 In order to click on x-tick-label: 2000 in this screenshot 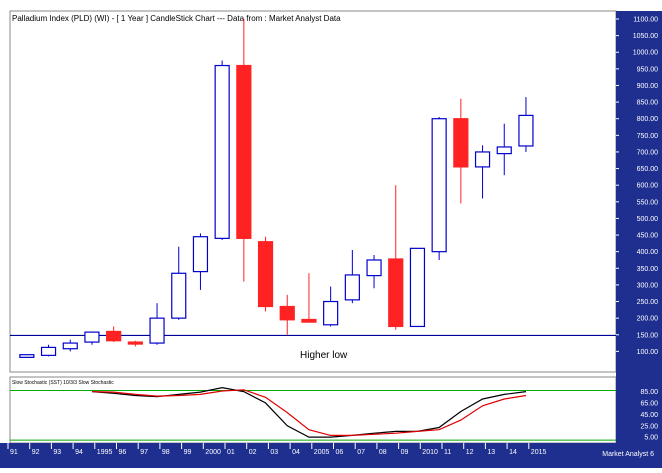, I will do `click(213, 452)`.